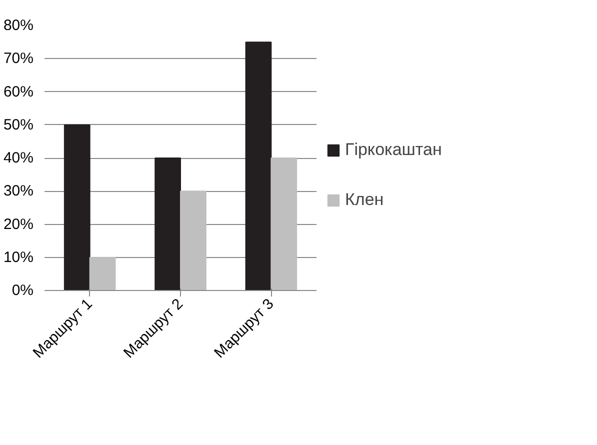 This screenshot has height=445, width=597. Describe the element at coordinates (18, 91) in the screenshot. I see `y-tick-label: 60%` at that location.